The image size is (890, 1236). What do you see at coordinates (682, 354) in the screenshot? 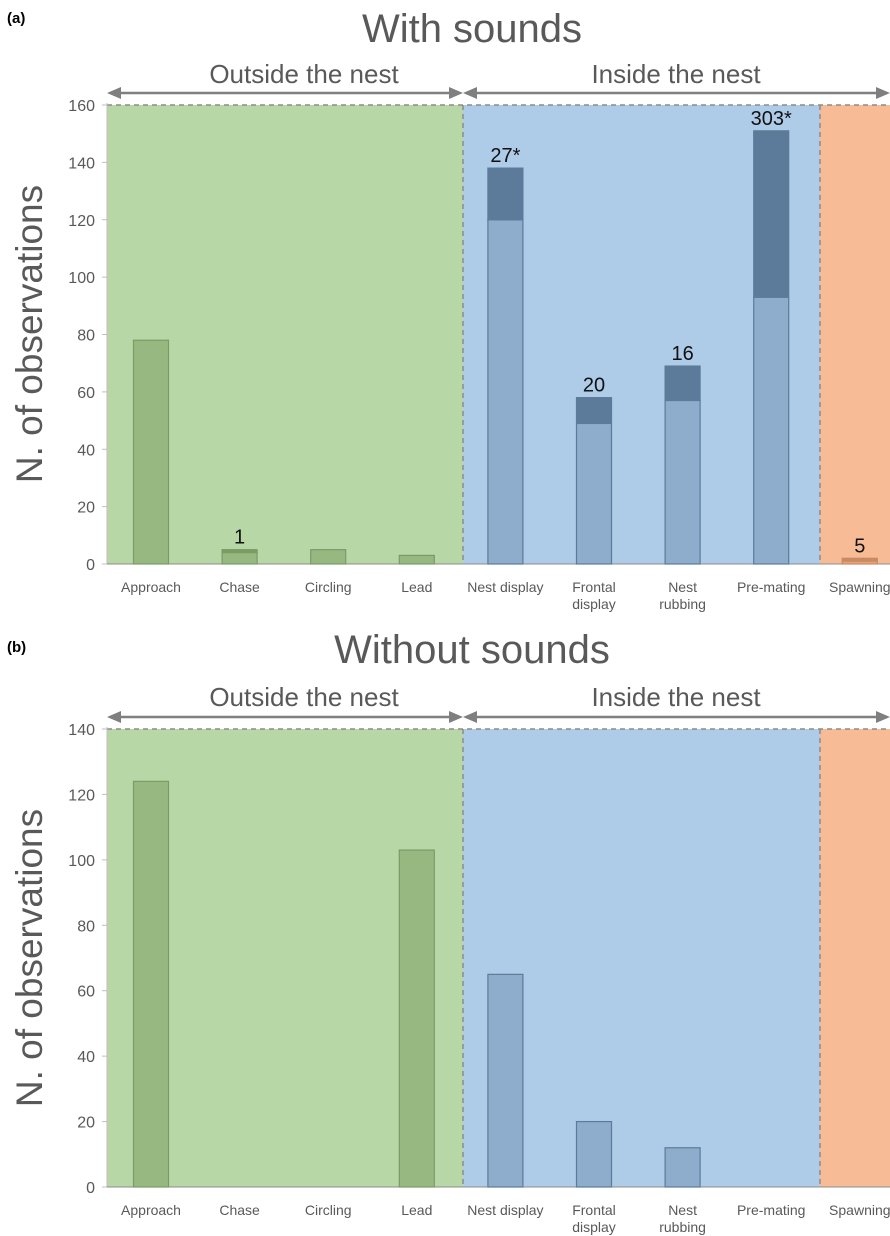
I see `bar-data-label: 16` at bounding box center [682, 354].